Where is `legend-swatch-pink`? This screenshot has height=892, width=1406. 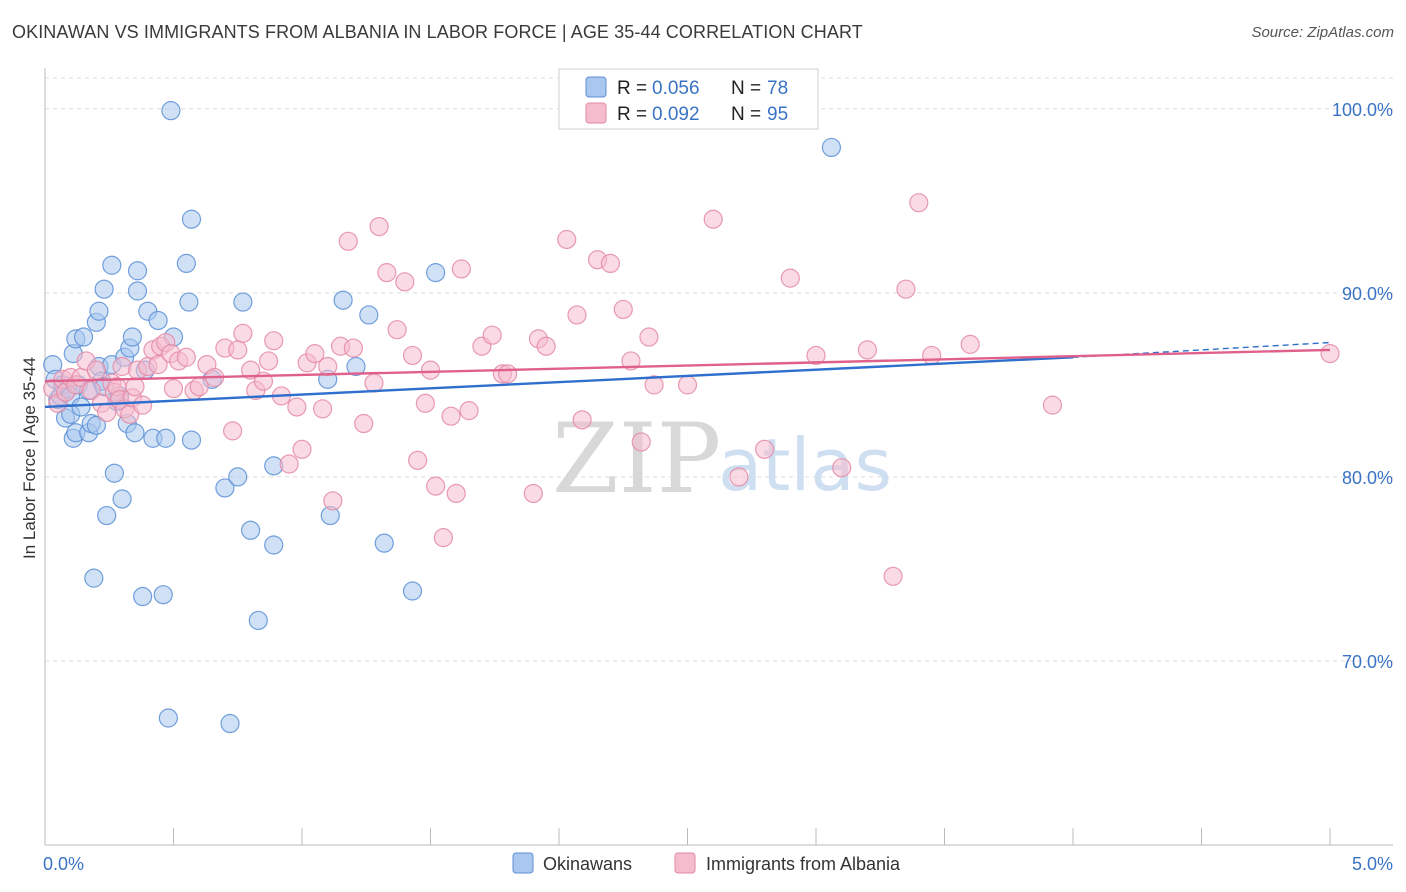 legend-swatch-pink is located at coordinates (596, 113).